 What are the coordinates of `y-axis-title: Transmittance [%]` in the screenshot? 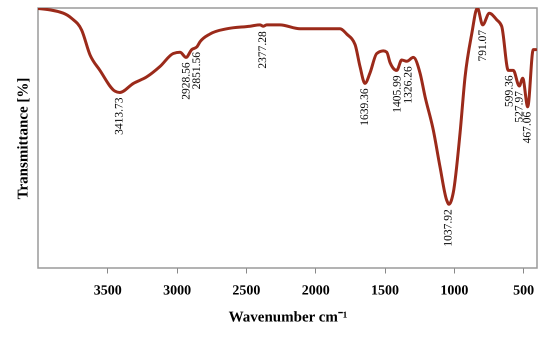 It's located at (24, 139).